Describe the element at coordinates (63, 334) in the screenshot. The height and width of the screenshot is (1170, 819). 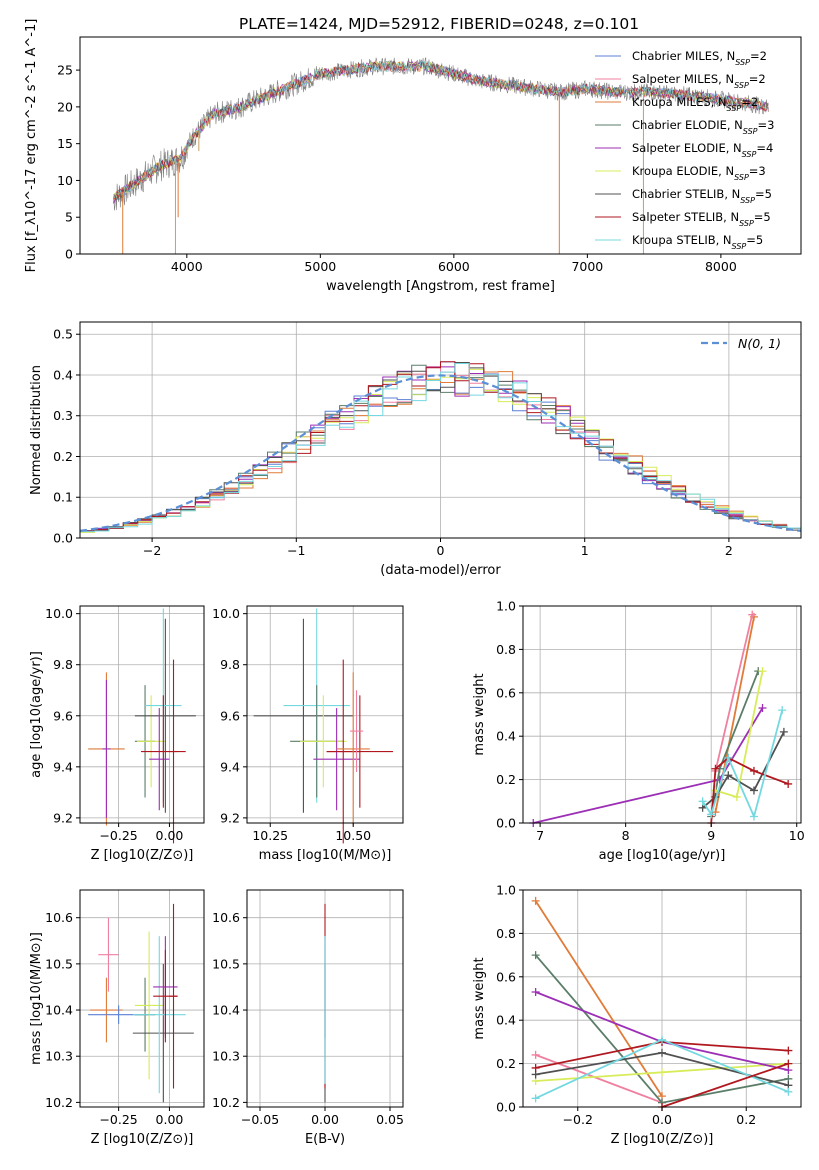
I see `y-tick-label: 0.5` at that location.